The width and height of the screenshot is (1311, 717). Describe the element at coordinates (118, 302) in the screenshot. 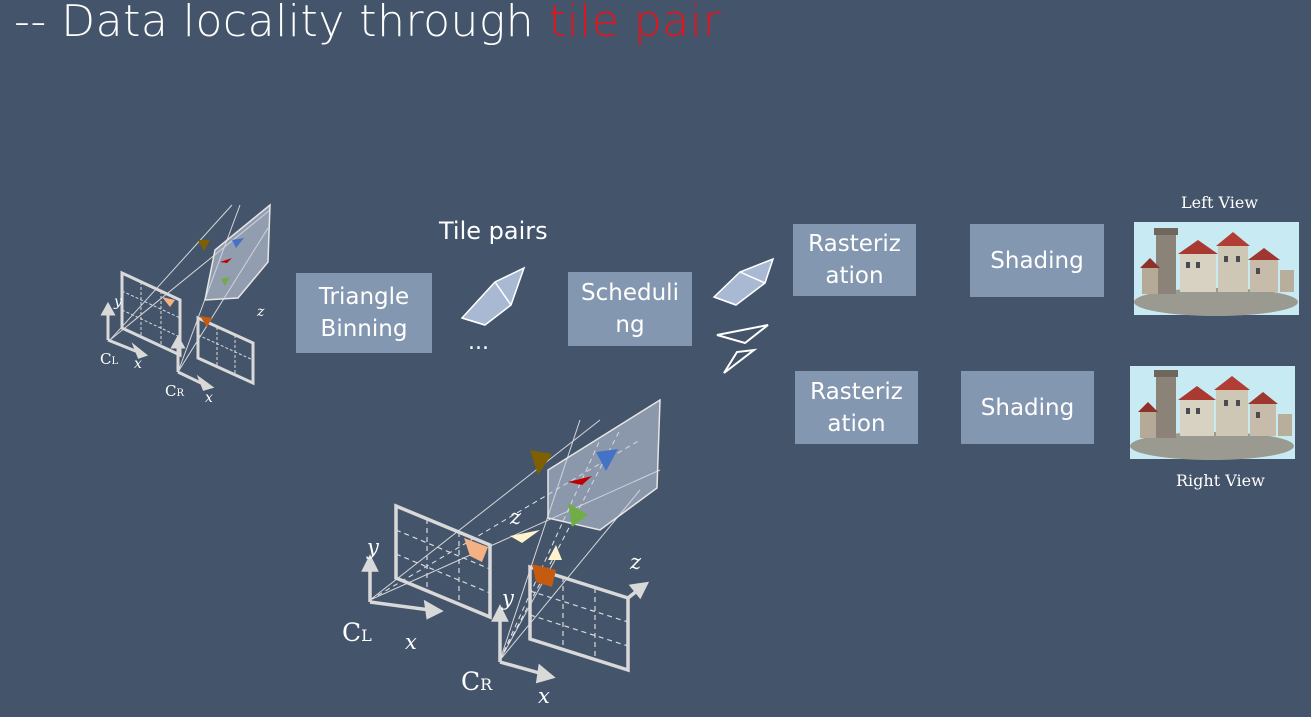

I see `small-axis-y-left: y` at that location.